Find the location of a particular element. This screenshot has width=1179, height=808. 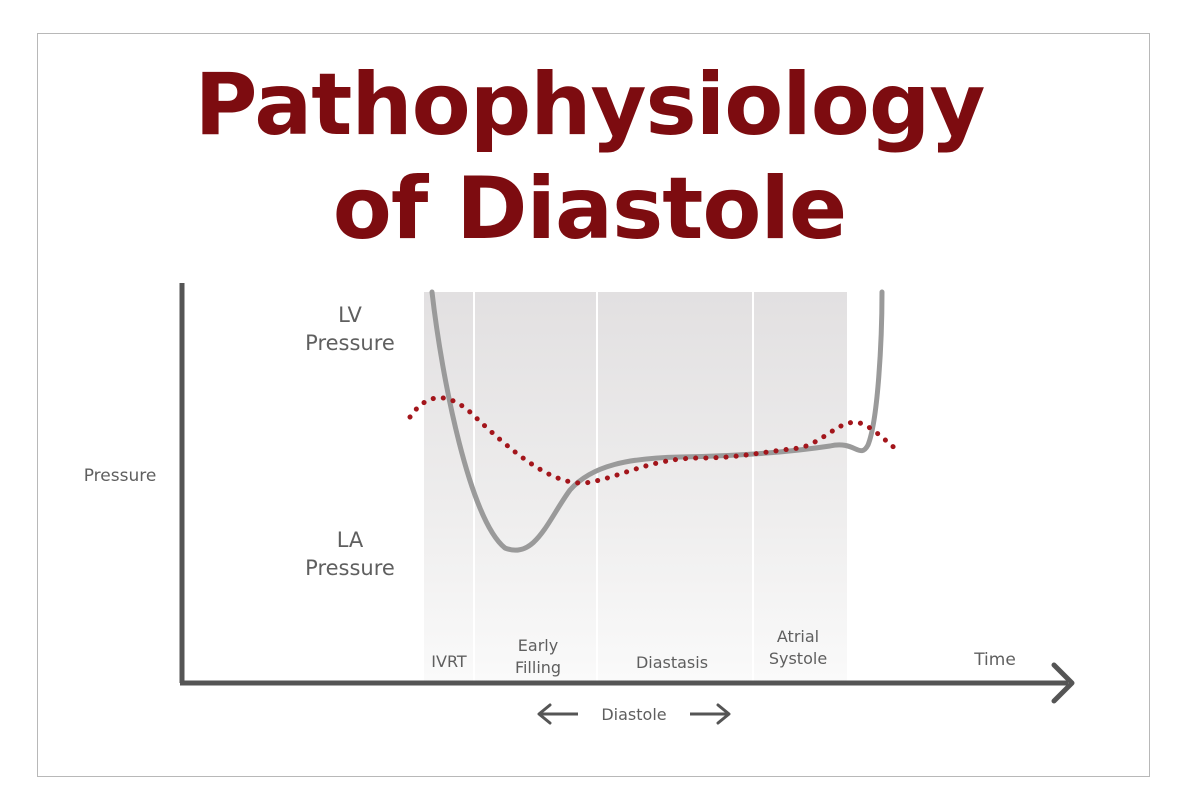

phase-label-atrial-line-1: Atrial is located at coordinates (798, 636).